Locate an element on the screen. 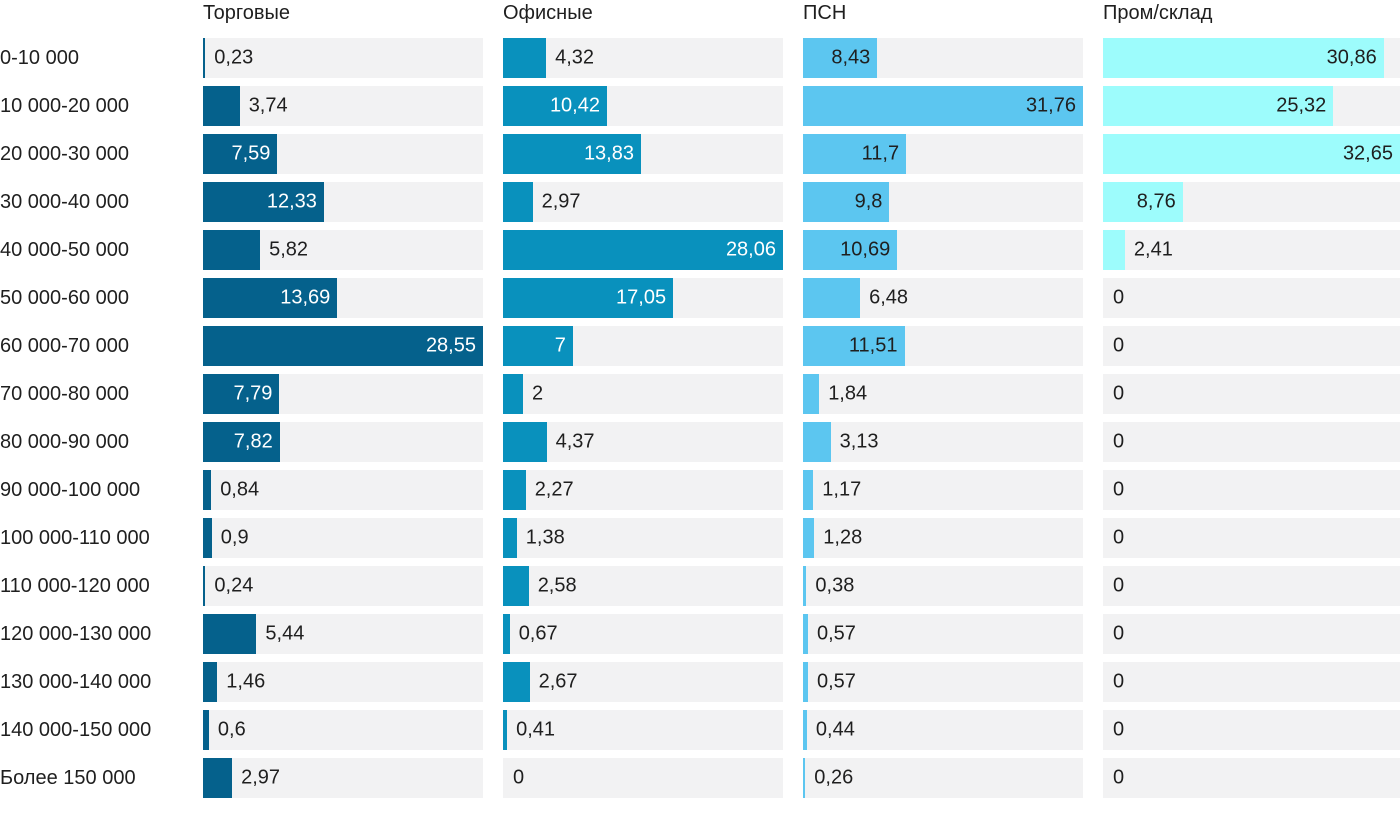 Image resolution: width=1400 pixels, height=814 pixels. bar-track: 11,7 is located at coordinates (943, 154).